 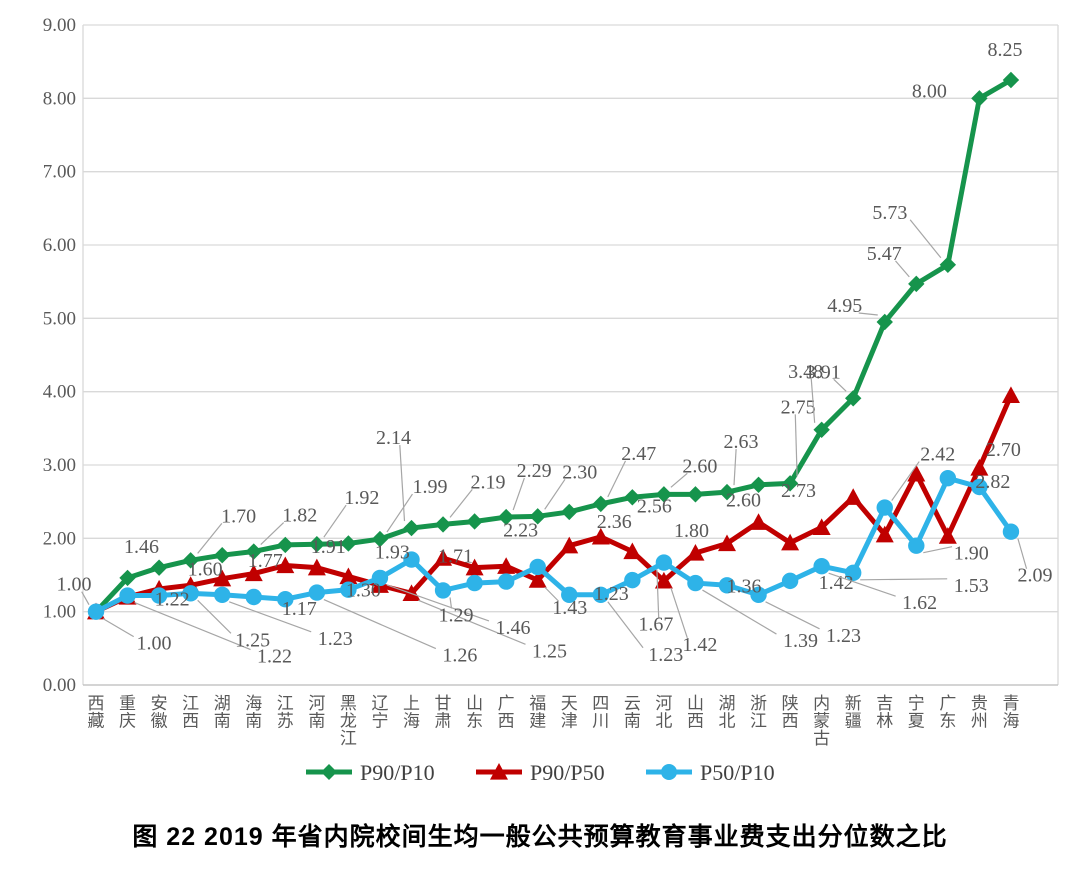 I want to click on svg-text: 徽, so click(x=159, y=721).